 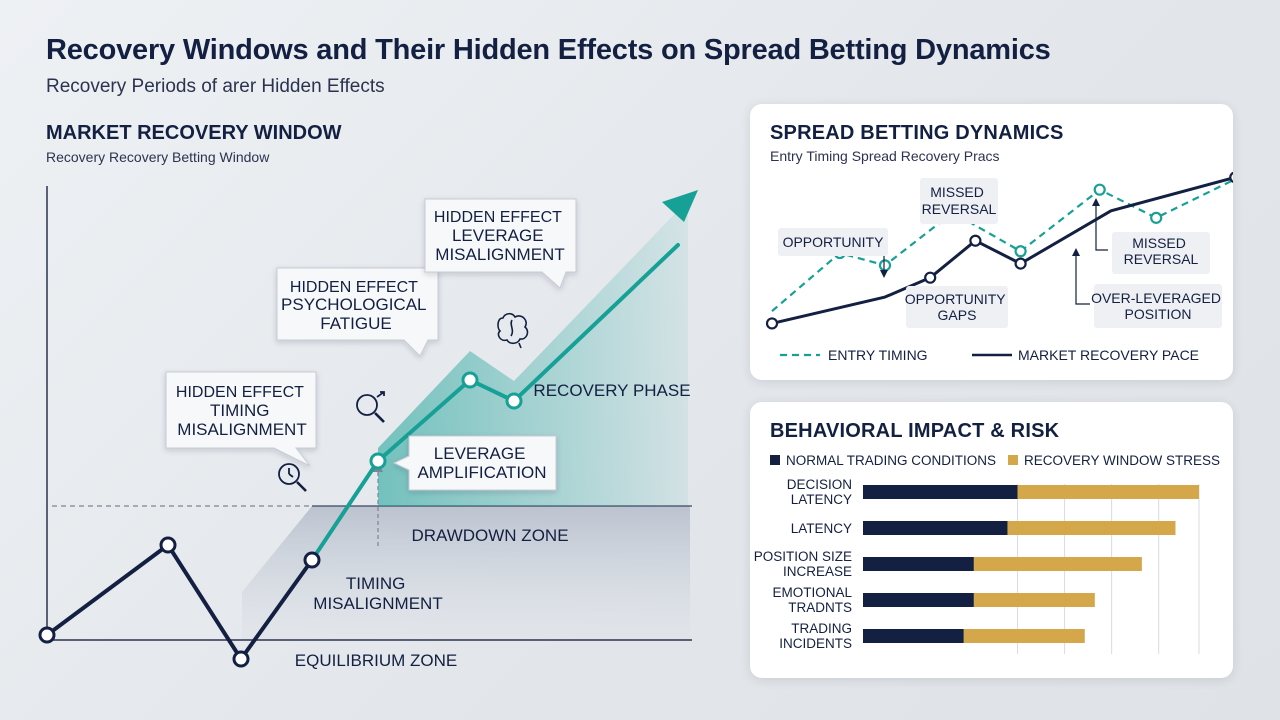 I want to click on timing-misalignment-label: TIMING MISALIGNMENT, so click(x=377, y=593).